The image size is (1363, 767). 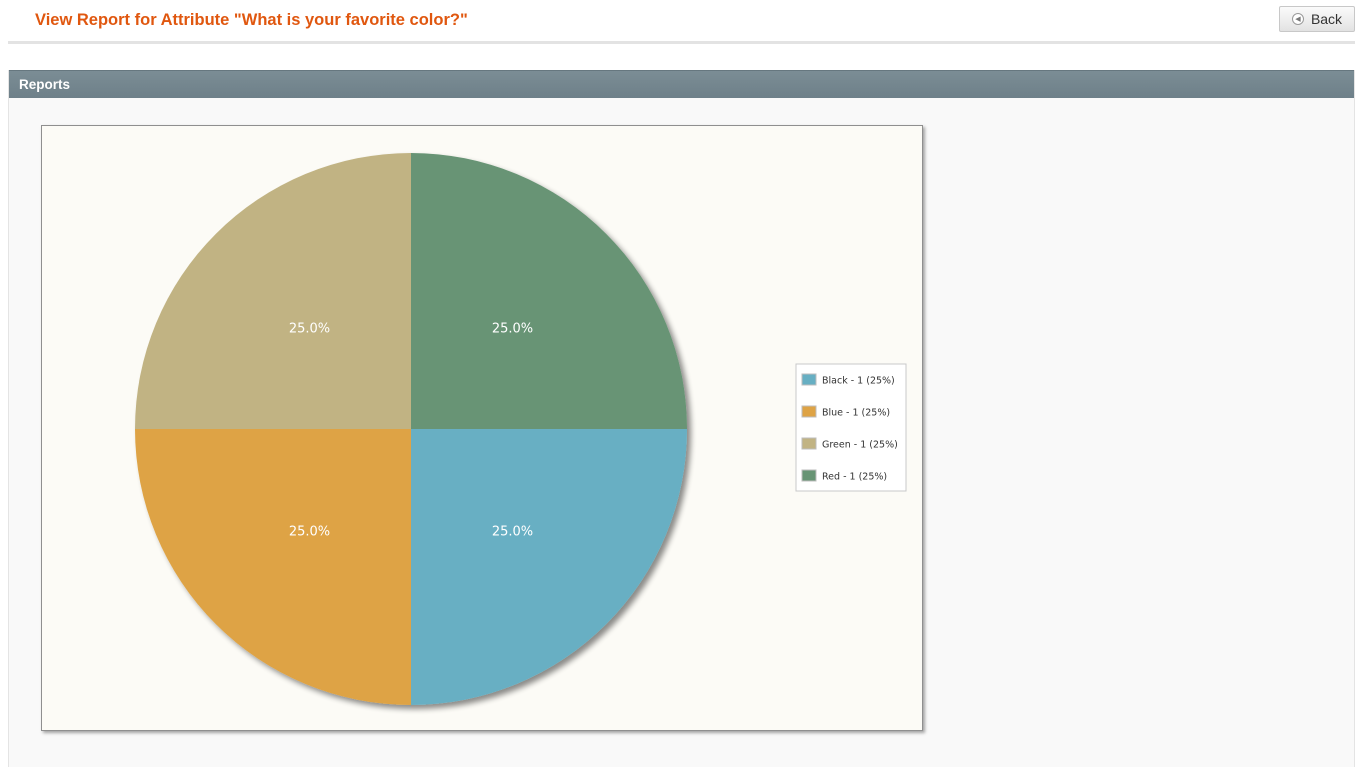 I want to click on back-button: ◀ Back, so click(x=1317, y=19).